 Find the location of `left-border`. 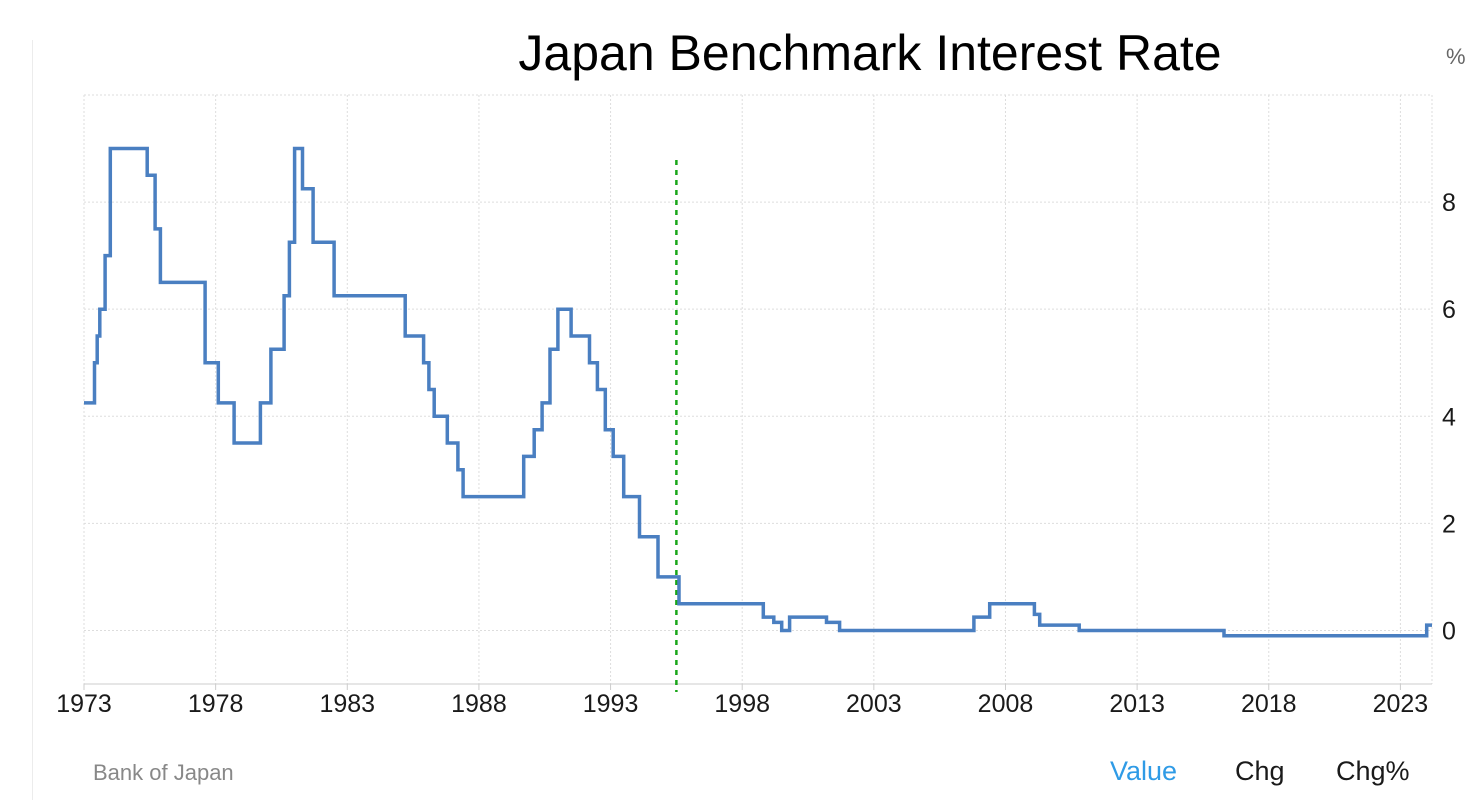

left-border is located at coordinates (32, 420).